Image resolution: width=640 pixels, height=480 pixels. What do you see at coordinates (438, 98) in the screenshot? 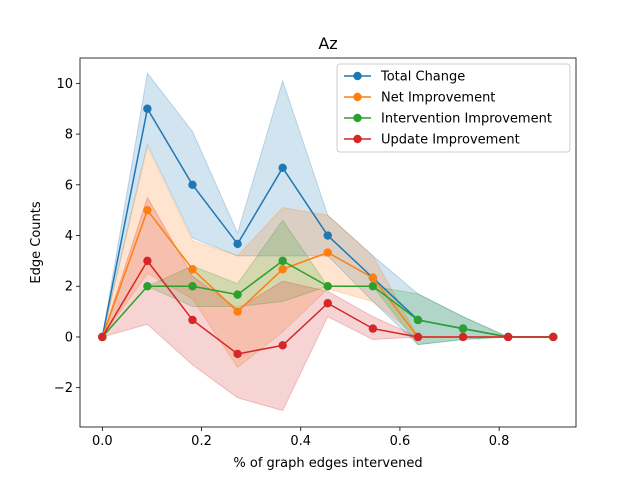
I see `net-improvement-legend-label: Net Improvement` at bounding box center [438, 98].